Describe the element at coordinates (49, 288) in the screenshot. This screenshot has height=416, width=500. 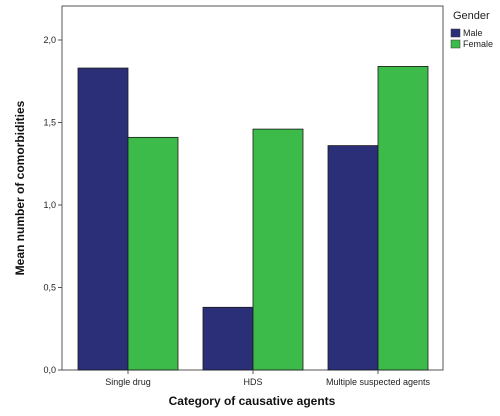
I see `y-tick-label: 0,5` at that location.